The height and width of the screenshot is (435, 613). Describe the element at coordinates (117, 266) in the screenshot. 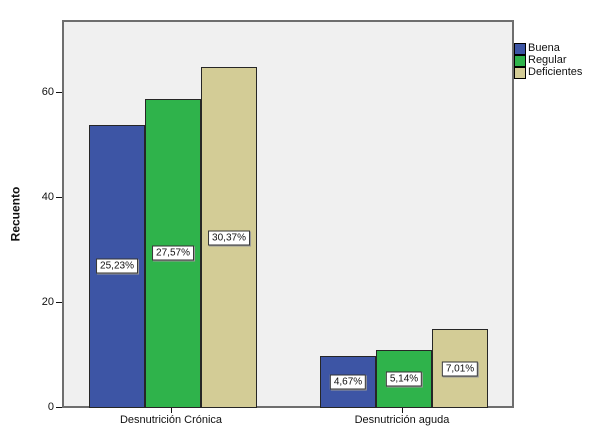

I see `bar-value-label: 25,23%` at that location.